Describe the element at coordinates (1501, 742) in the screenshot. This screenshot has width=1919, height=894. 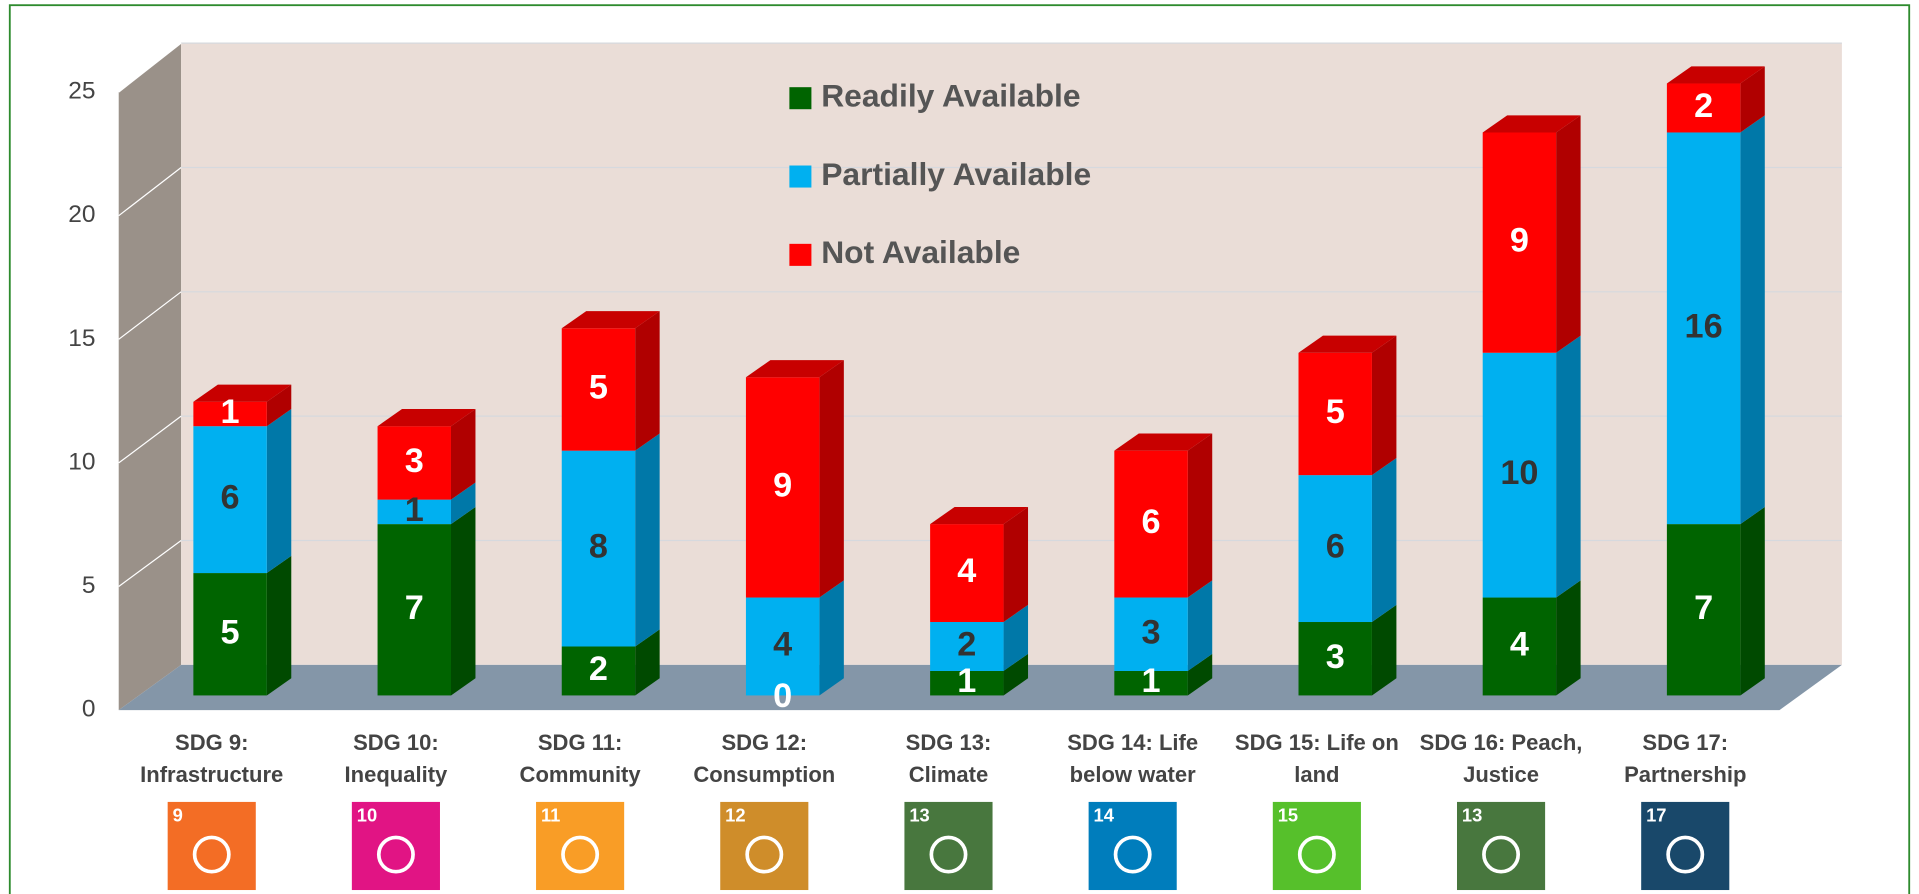
I see `x-tick-label: SDG 16: Peach,` at that location.